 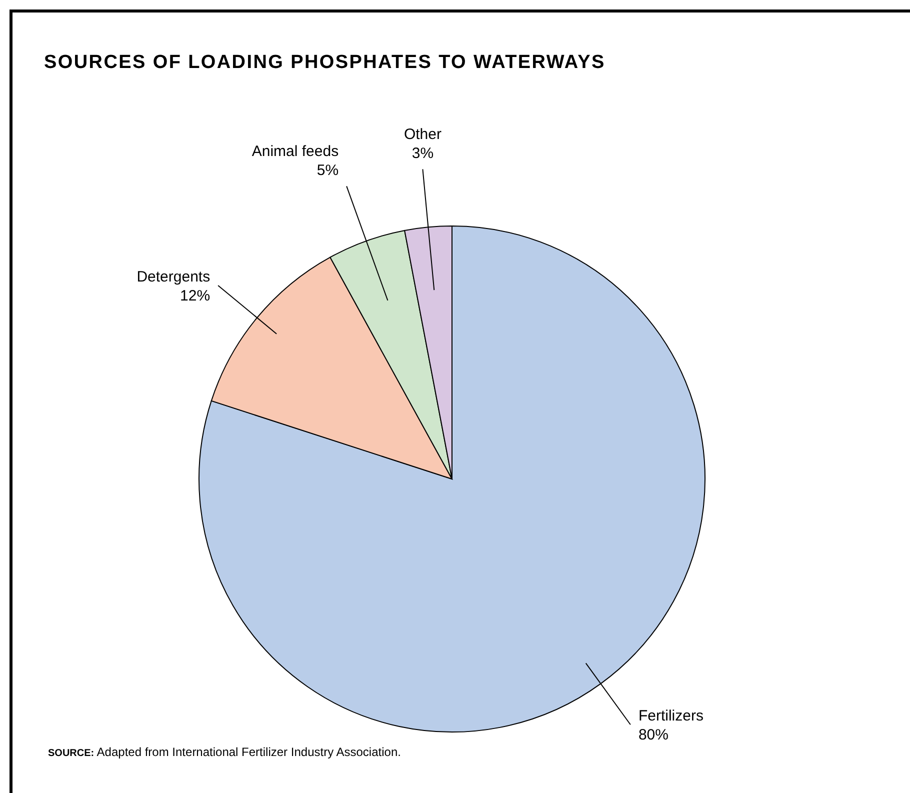 What do you see at coordinates (671, 716) in the screenshot?
I see `slice-label: Fertilizers` at bounding box center [671, 716].